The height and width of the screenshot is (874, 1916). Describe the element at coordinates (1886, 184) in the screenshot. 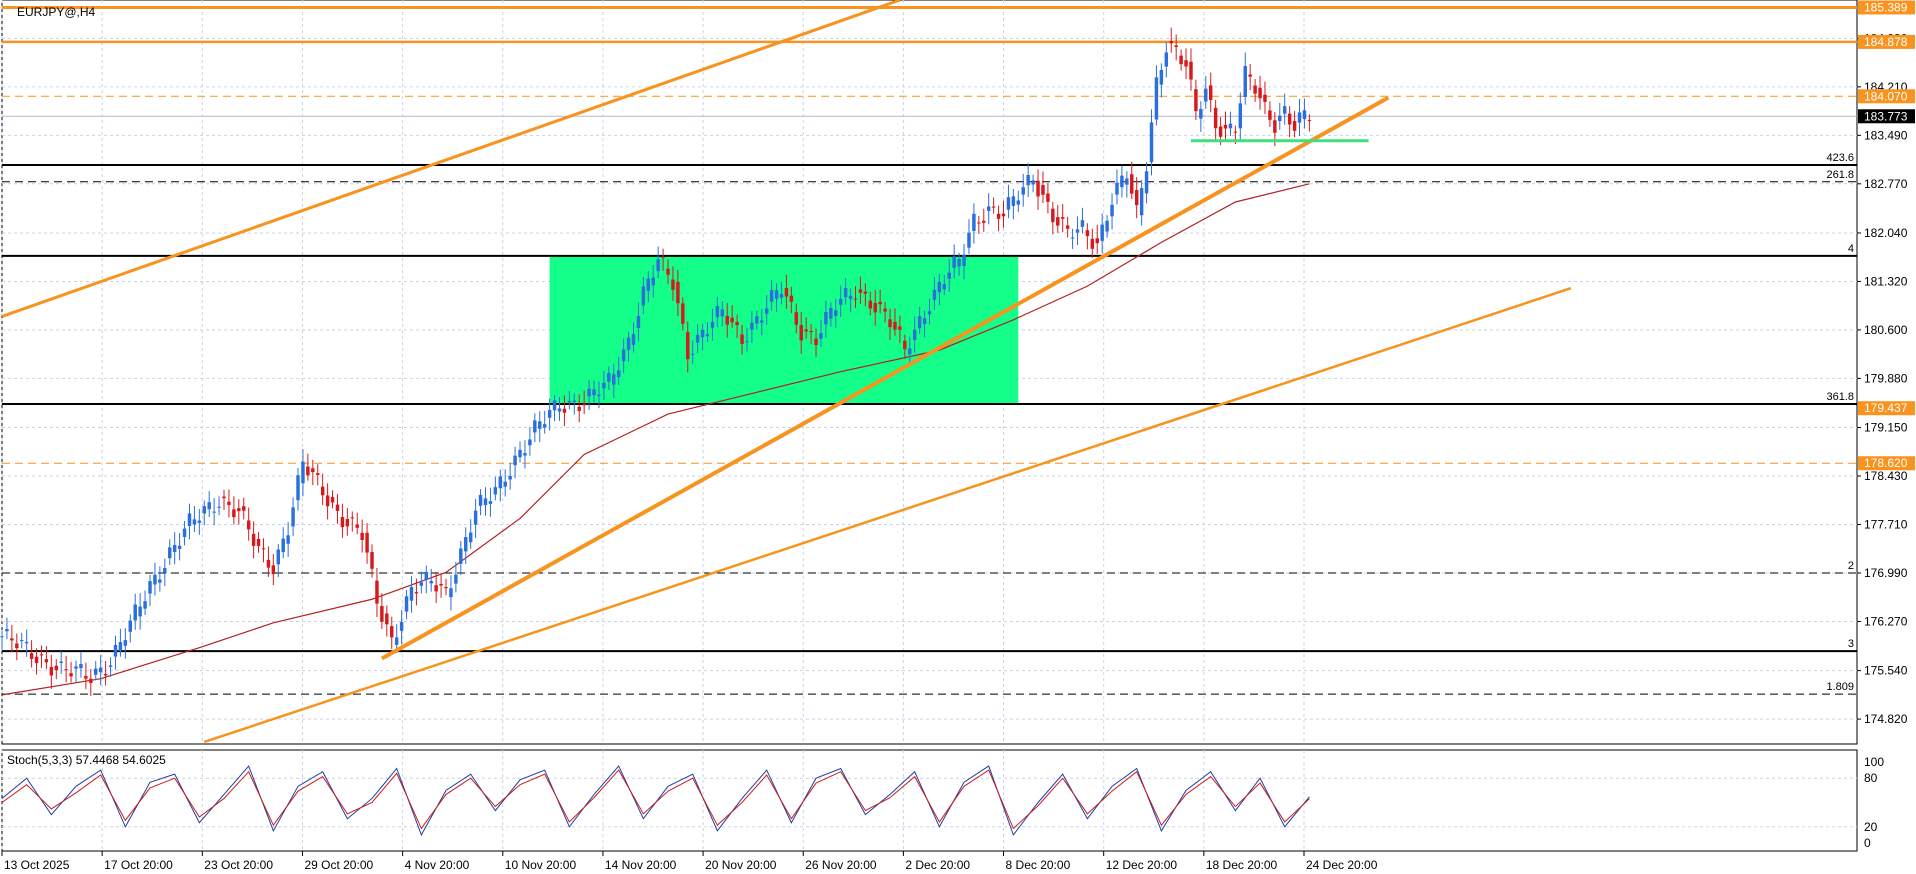

I see `y-tick-label: 182.770` at that location.